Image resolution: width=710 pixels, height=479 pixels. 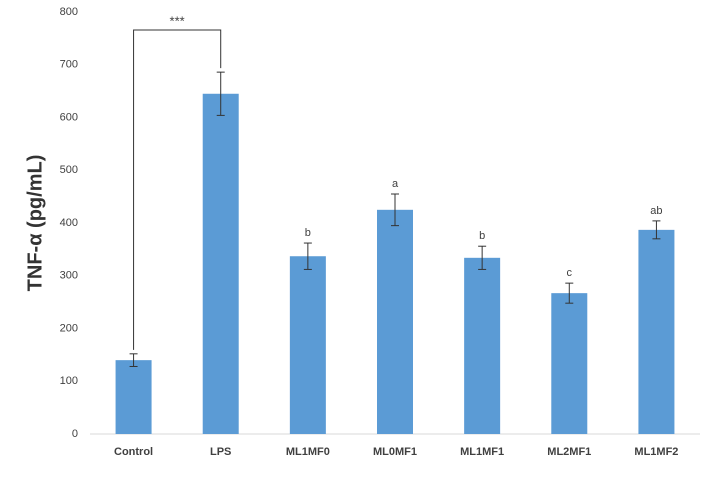 What do you see at coordinates (220, 452) in the screenshot?
I see `x-tick-label: LPS` at bounding box center [220, 452].